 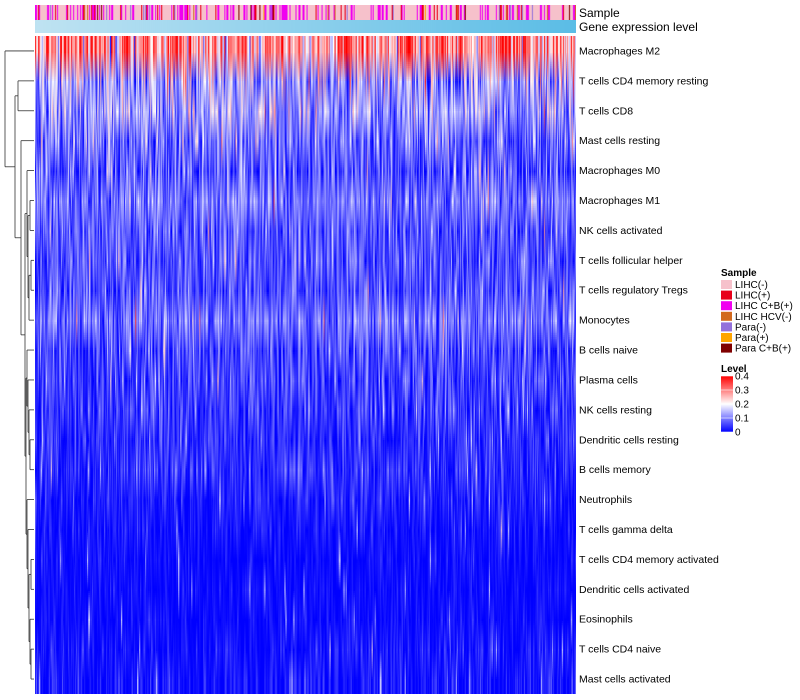 I want to click on row-dendrogram, so click(x=19, y=365).